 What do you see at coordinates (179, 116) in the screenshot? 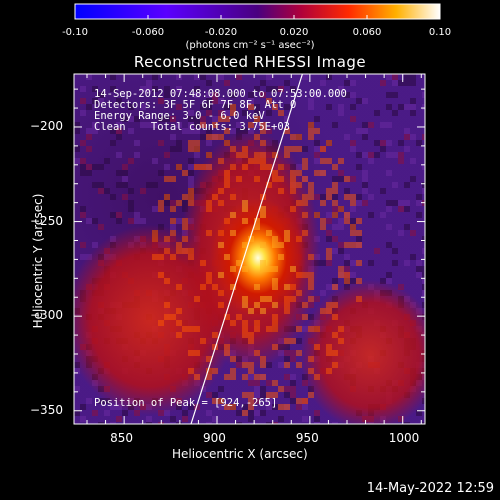
I see `info-energy: Energy Range: 3.0 - 6.0 keV` at bounding box center [179, 116].